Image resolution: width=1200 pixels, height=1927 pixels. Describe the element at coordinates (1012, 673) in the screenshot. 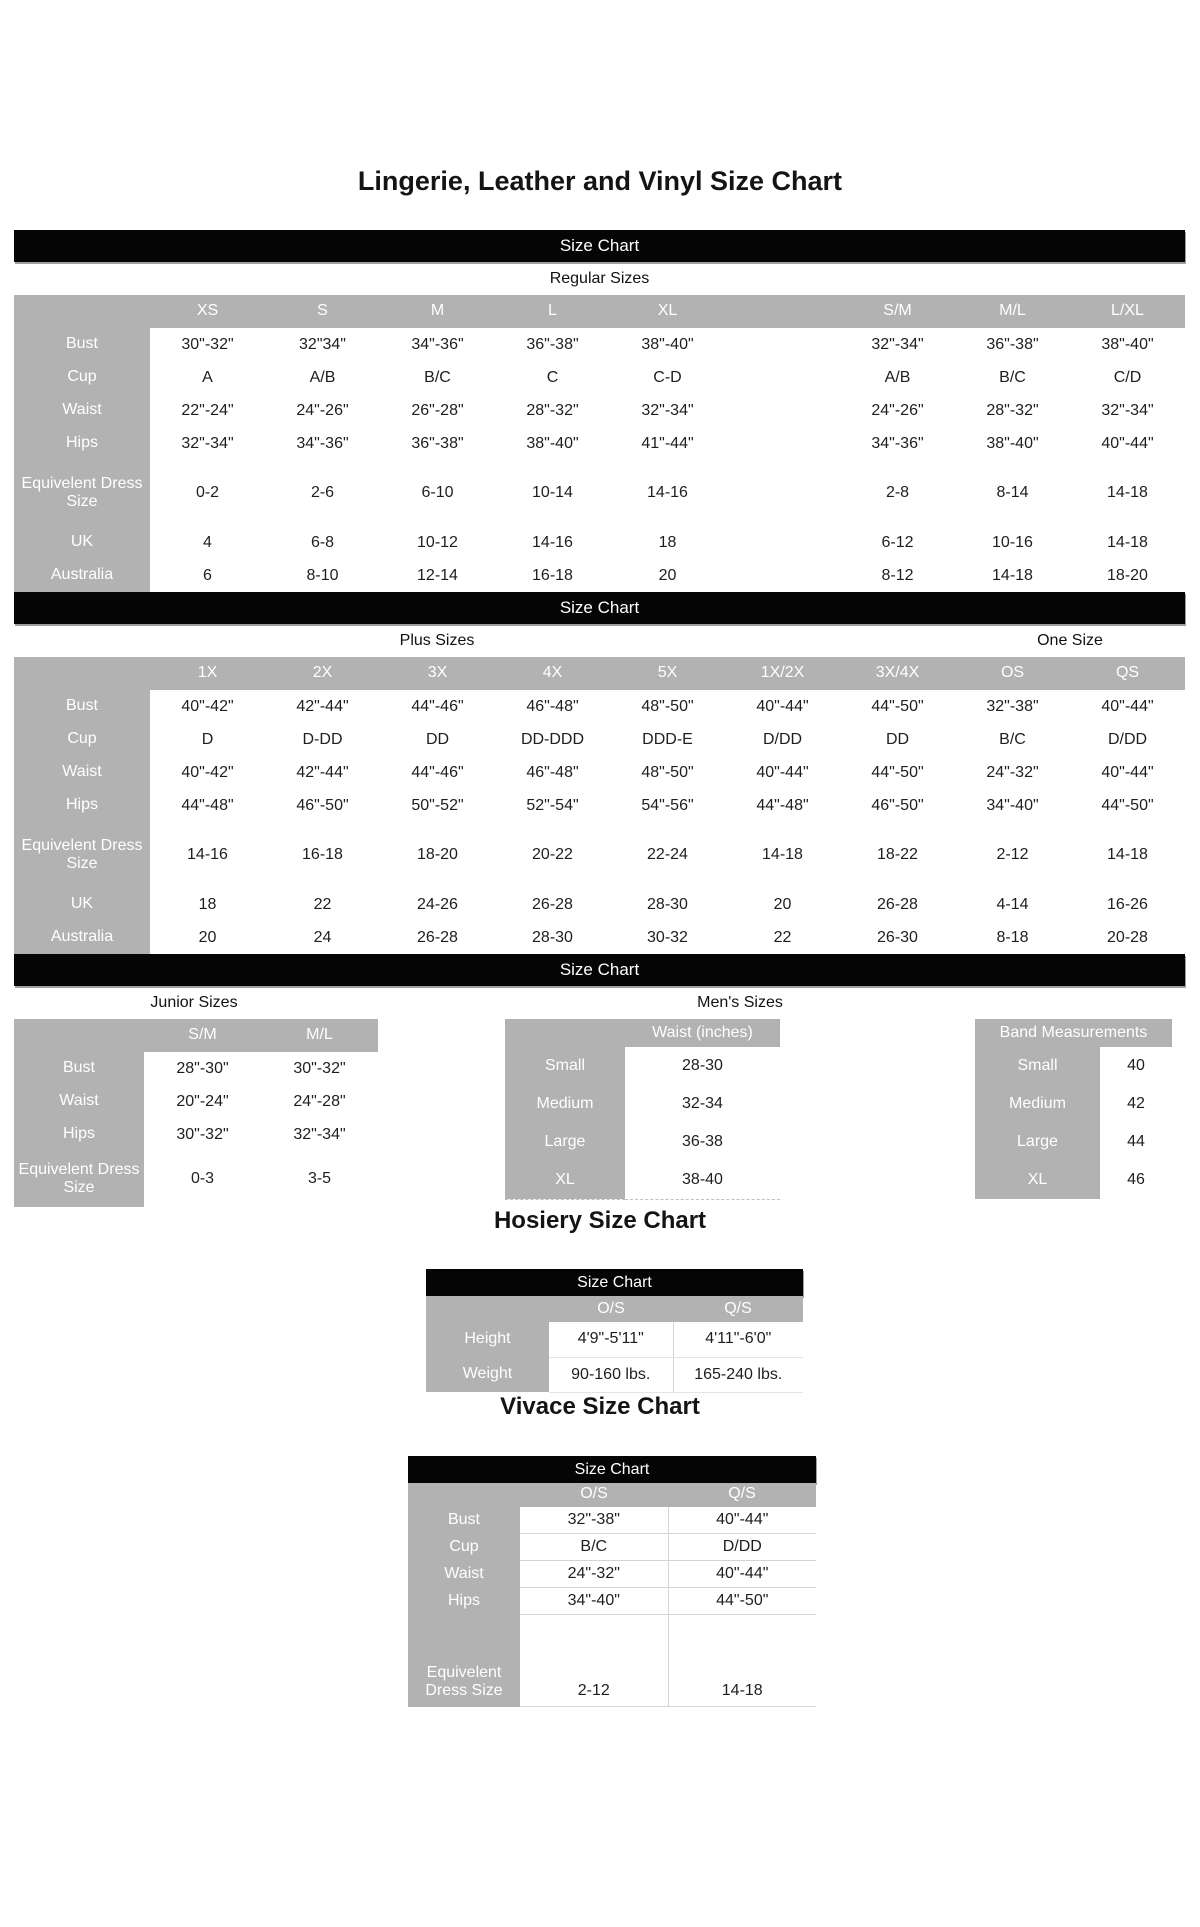

I see `column-header: OS` at that location.